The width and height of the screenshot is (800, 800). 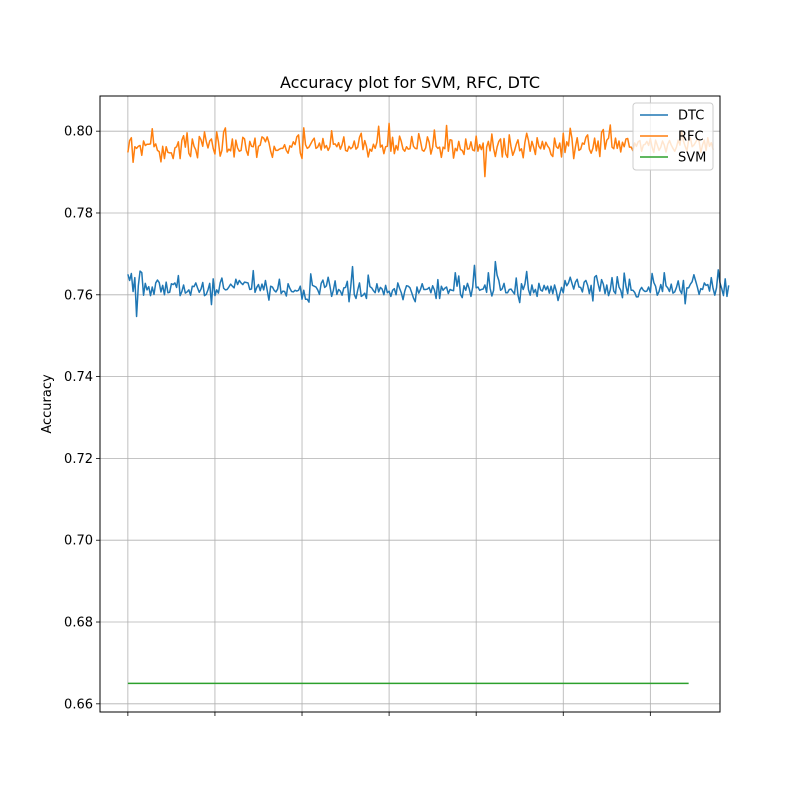 I want to click on y-tick-label: 0.72, so click(x=78, y=459).